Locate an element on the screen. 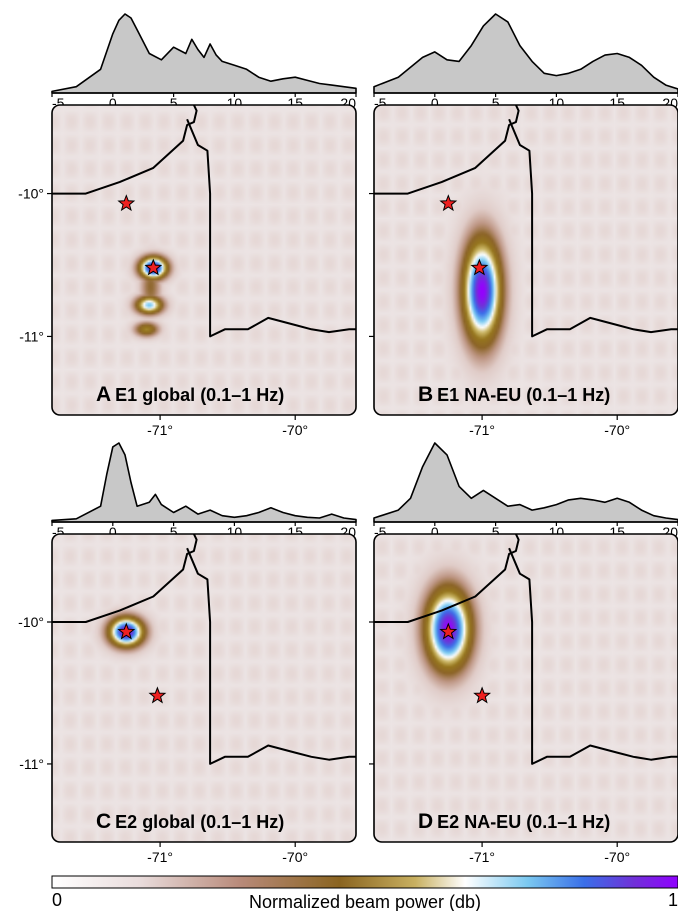 The height and width of the screenshot is (911, 678). panel-letter: A is located at coordinates (103, 394).